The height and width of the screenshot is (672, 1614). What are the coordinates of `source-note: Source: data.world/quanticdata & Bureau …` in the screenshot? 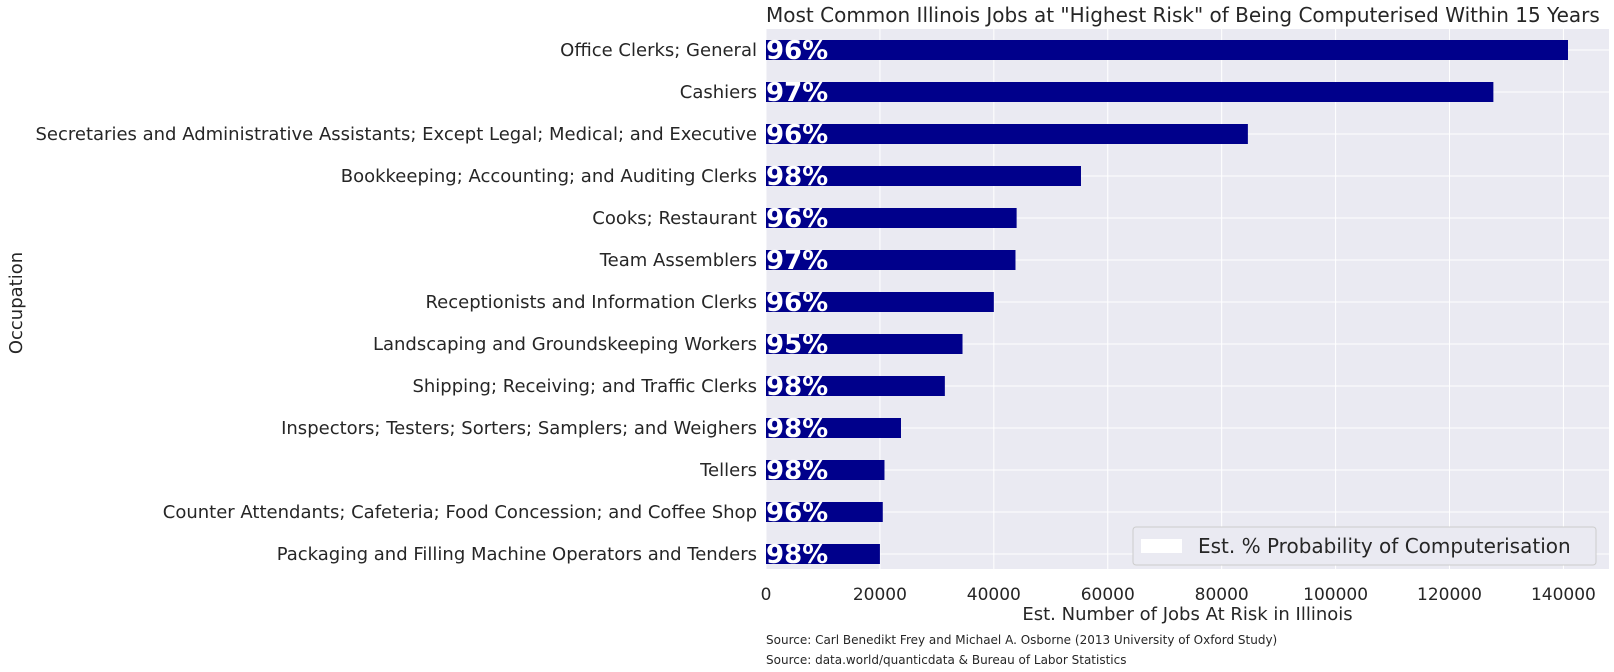 It's located at (946, 660).